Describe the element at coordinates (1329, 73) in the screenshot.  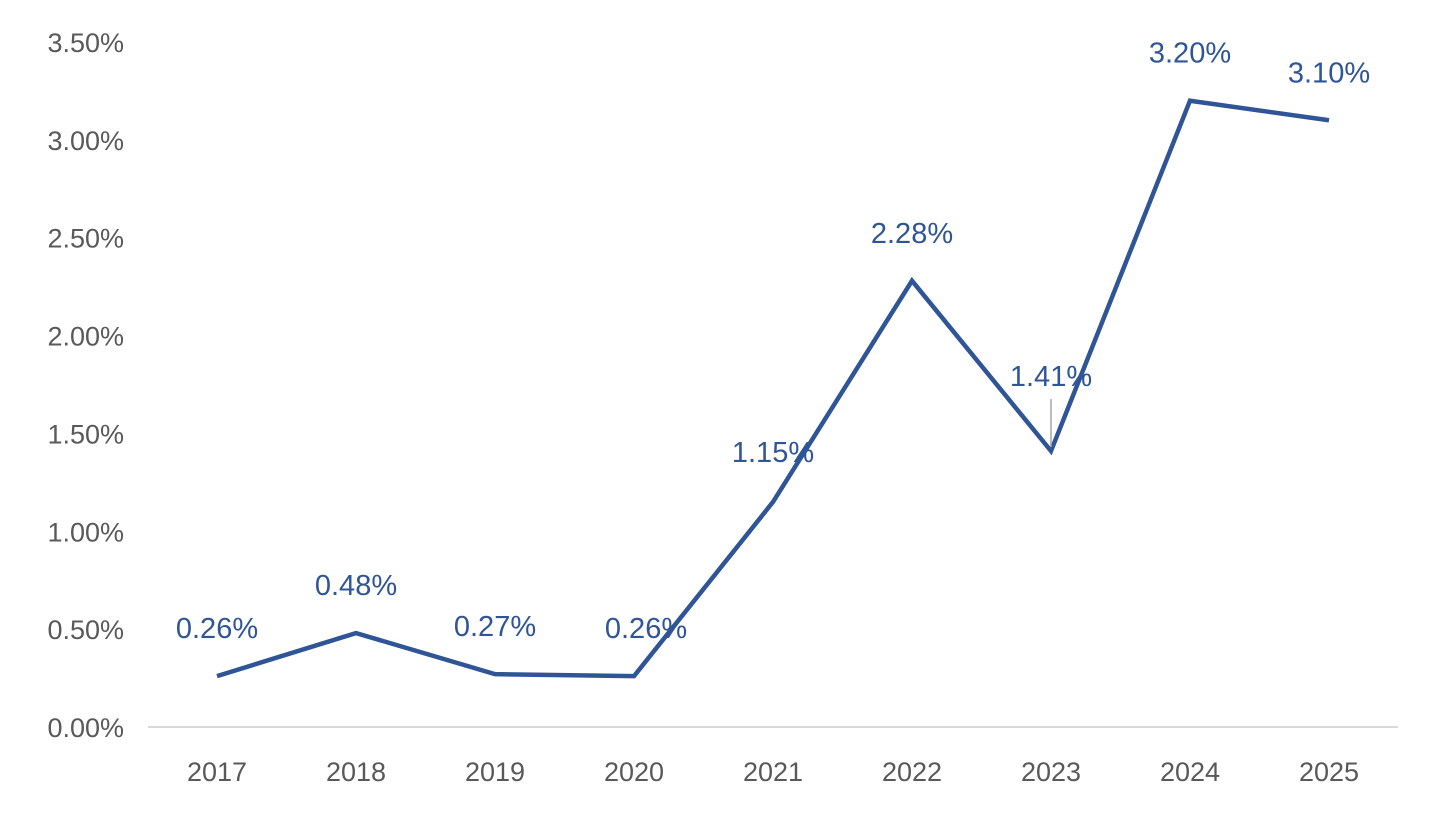
I see `data-label: 3.10%` at that location.